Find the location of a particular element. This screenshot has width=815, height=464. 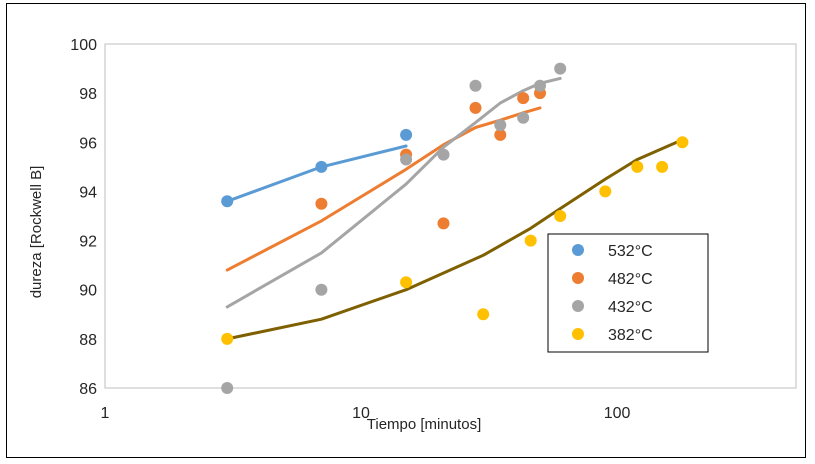

legend-label: 382°C is located at coordinates (630, 335).